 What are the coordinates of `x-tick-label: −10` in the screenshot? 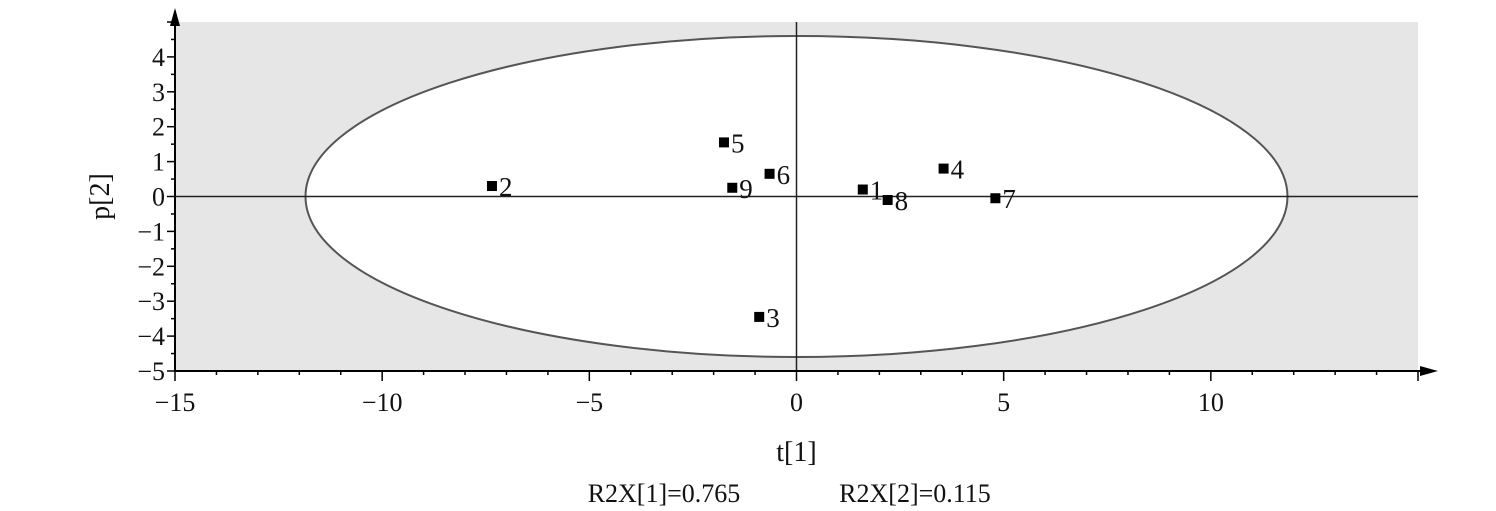 It's located at (382, 402).